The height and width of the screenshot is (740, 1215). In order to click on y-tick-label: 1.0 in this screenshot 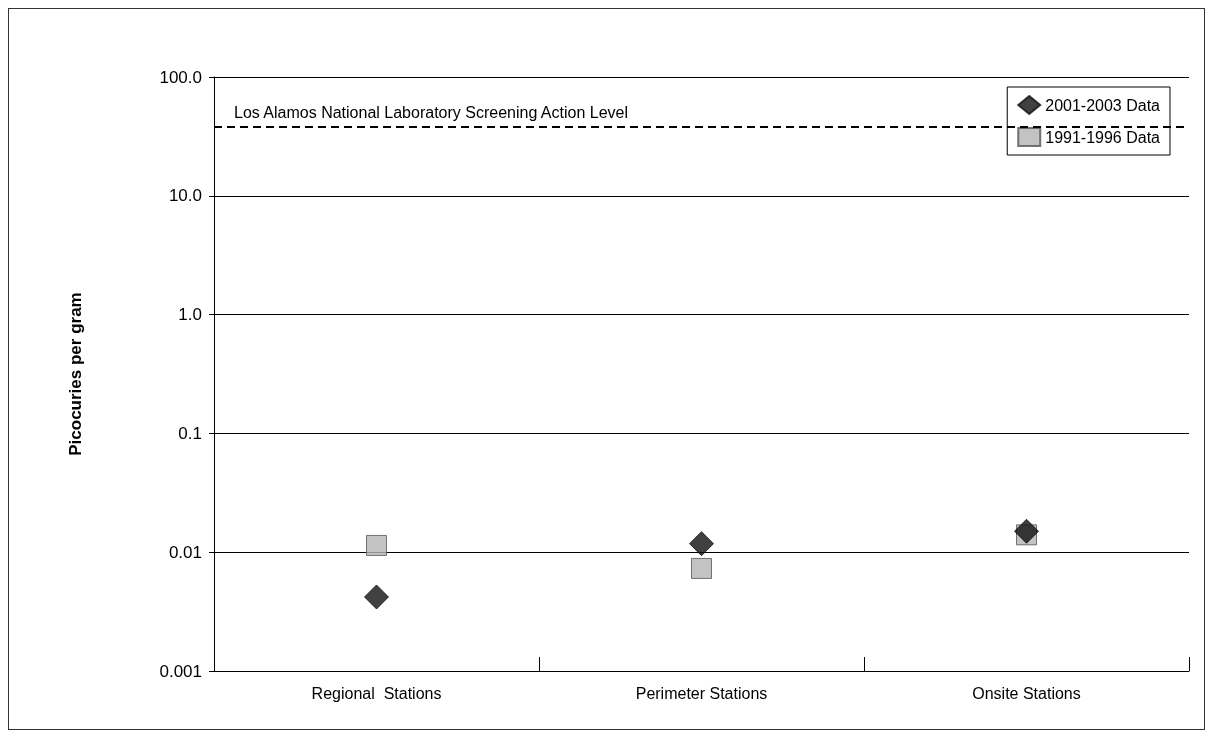, I will do `click(190, 315)`.